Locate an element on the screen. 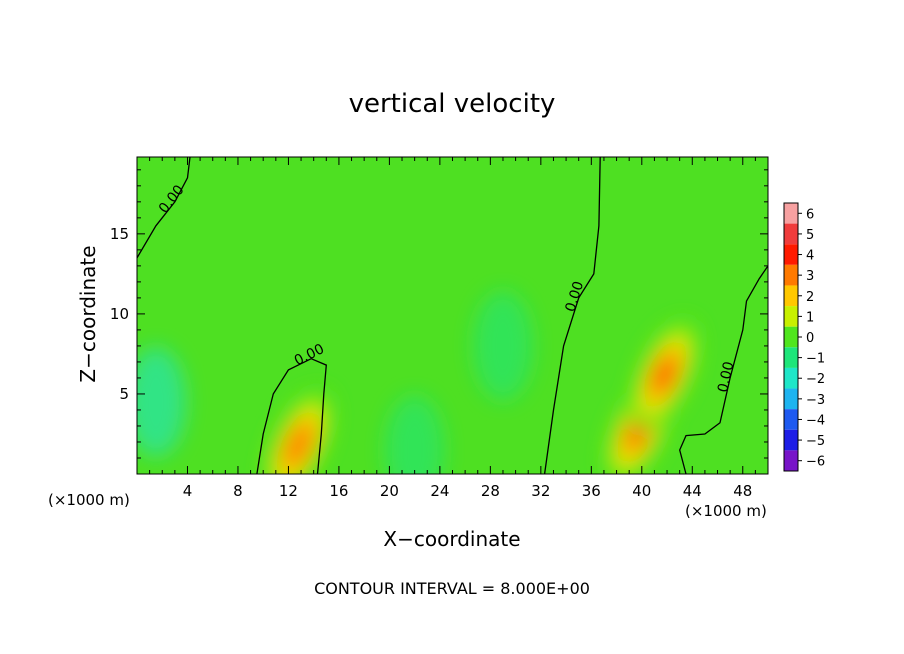 This screenshot has height=654, width=904. colorbar-label: −5 is located at coordinates (815, 441).